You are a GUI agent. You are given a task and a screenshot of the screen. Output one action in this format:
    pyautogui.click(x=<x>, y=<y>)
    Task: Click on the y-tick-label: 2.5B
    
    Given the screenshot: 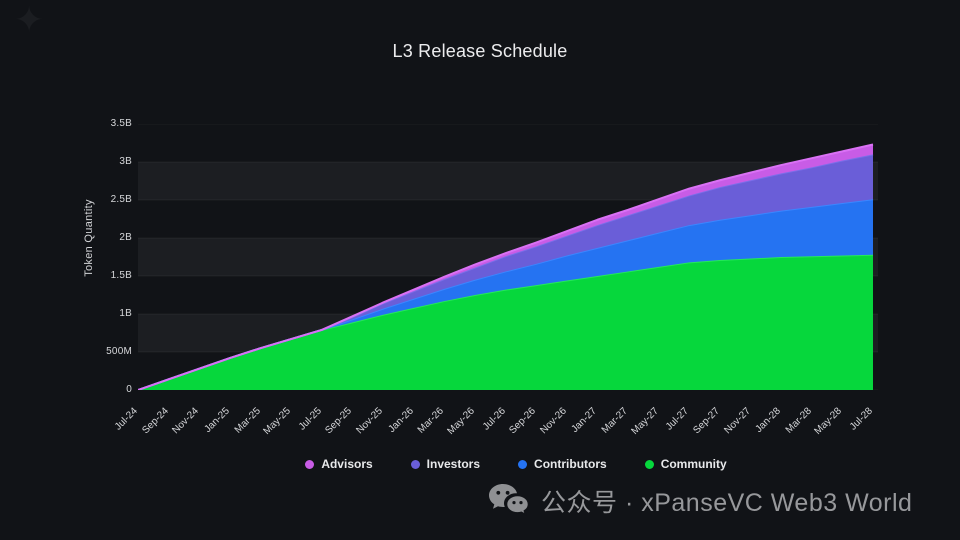 What is the action you would take?
    pyautogui.click(x=121, y=199)
    